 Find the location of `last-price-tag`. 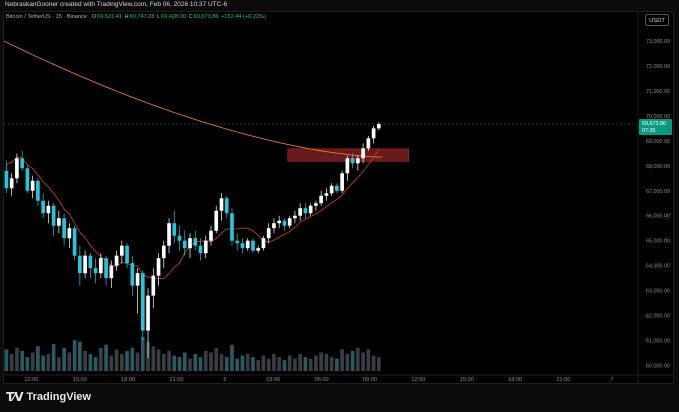

last-price-tag is located at coordinates (655, 127).